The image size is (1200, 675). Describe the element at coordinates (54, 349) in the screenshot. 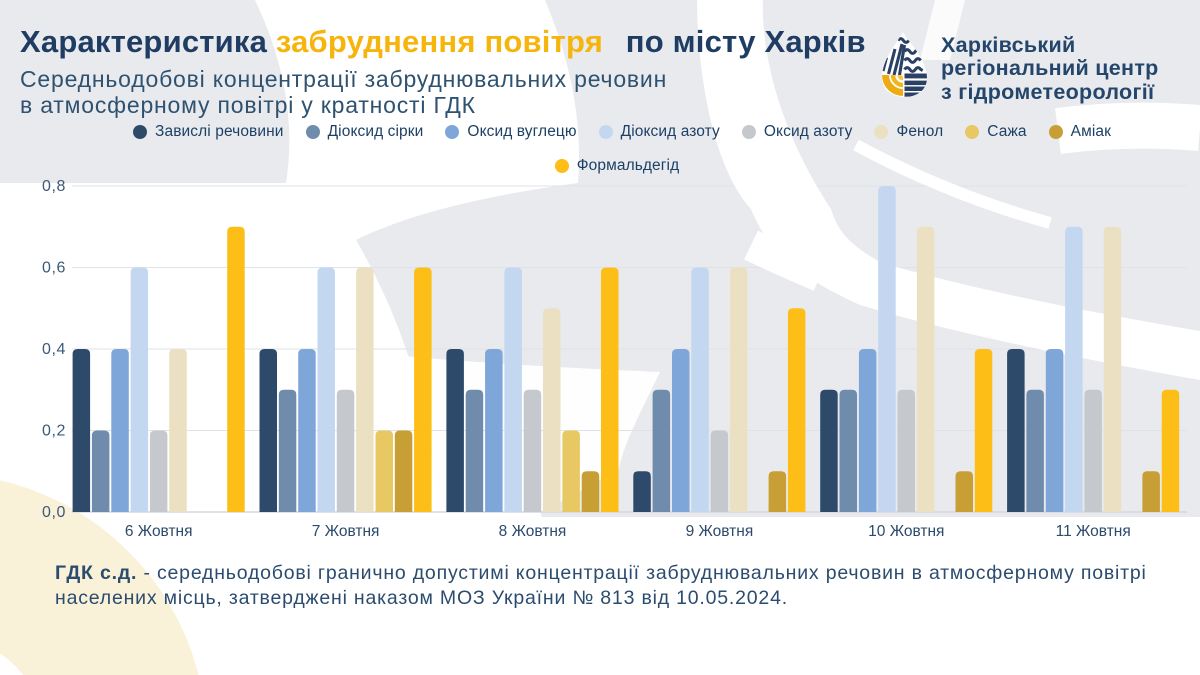

I see `svg-text: 0,4` at that location.